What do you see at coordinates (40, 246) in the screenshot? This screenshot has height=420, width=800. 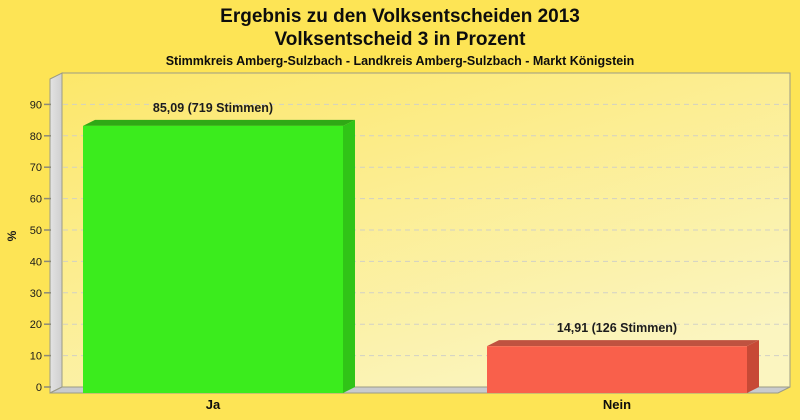 I see `y-axis: 0 10 20 30 40 50 60 70 80 90` at bounding box center [40, 246].